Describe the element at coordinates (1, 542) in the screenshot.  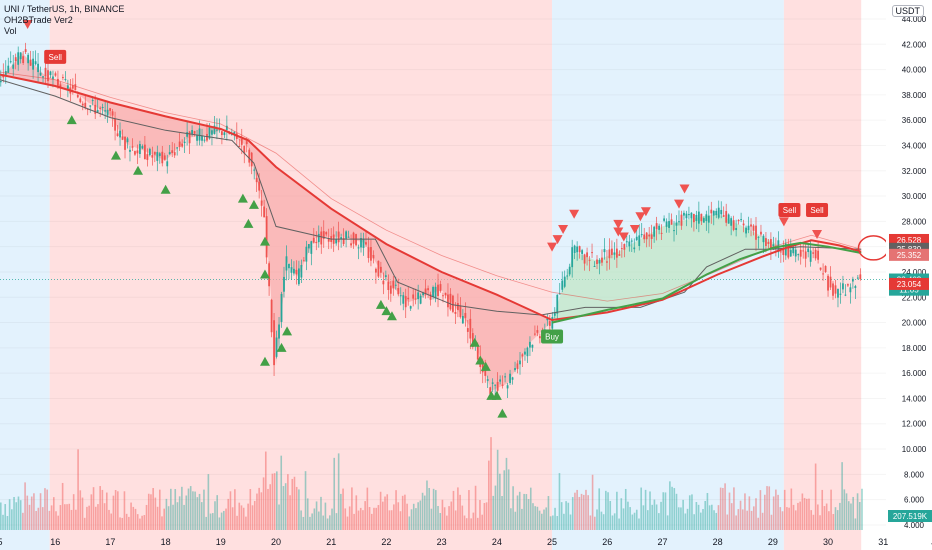
I see `x-tick-label: 5` at that location.